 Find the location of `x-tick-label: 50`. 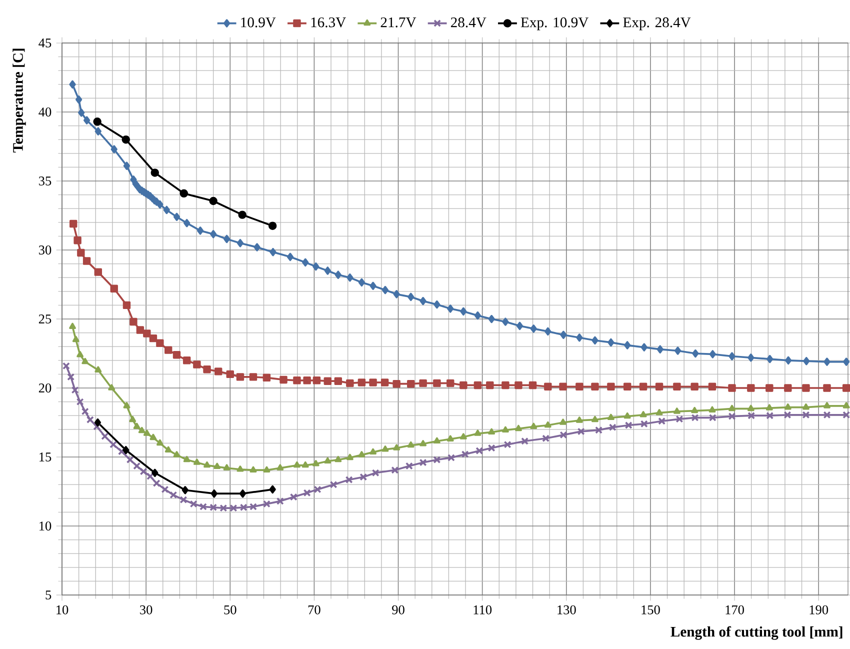

x-tick-label: 50 is located at coordinates (230, 609).